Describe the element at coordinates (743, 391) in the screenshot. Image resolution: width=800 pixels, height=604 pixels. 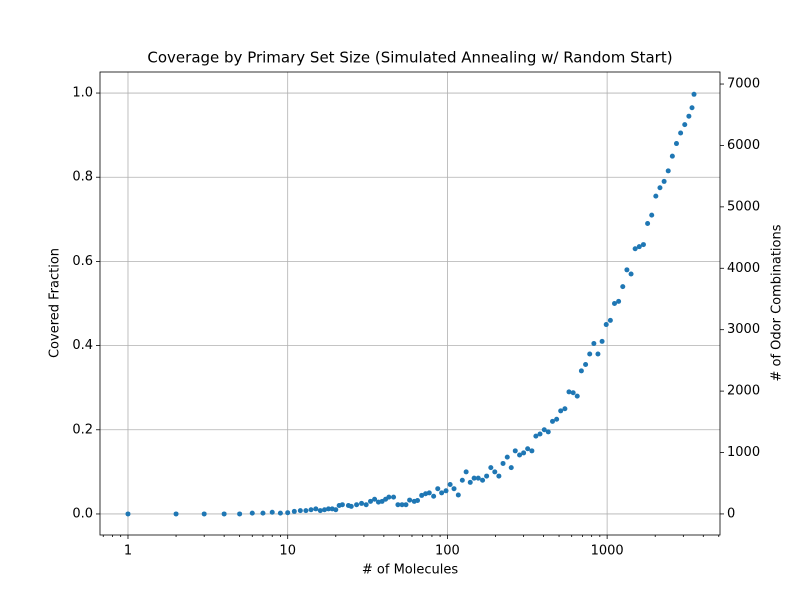
I see `y2-tick-label: 2000` at that location.